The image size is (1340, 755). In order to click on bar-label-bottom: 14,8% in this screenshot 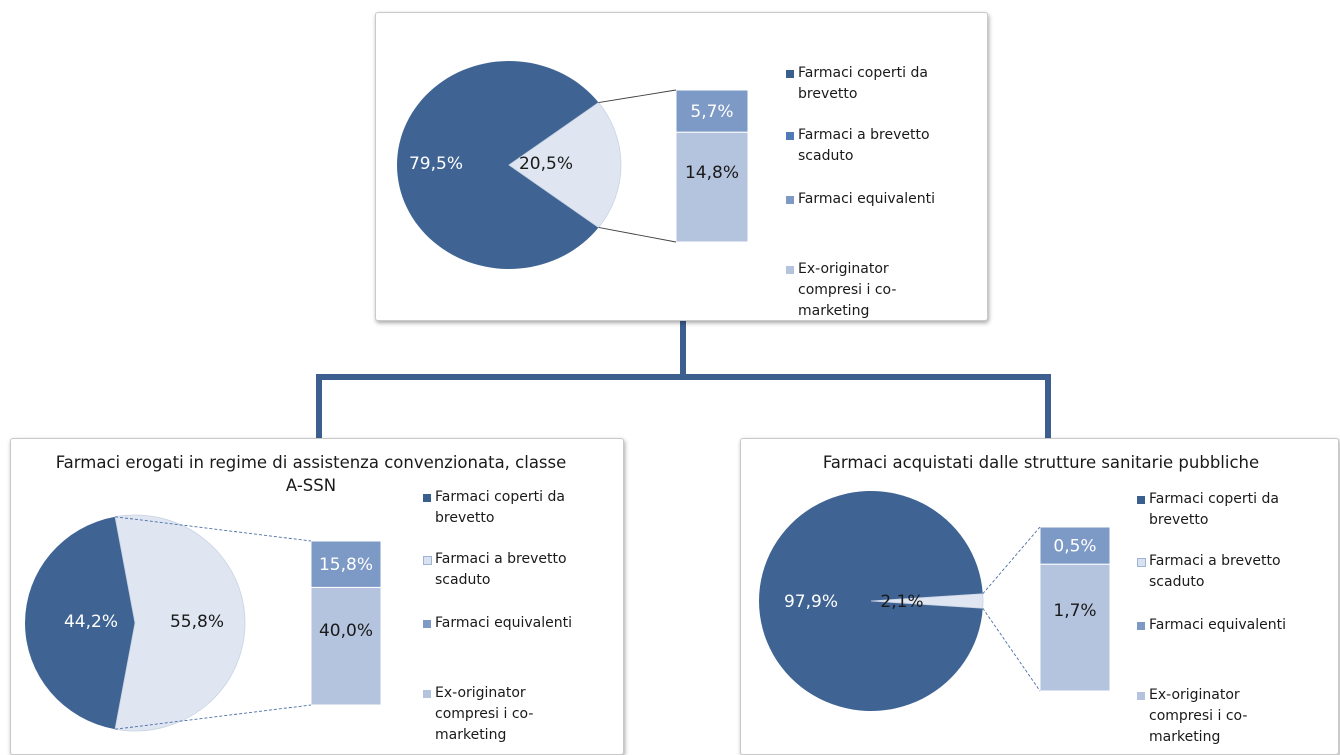, I will do `click(712, 173)`.